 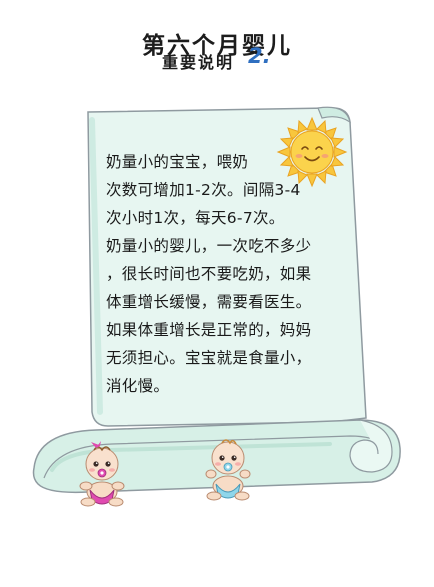 What do you see at coordinates (217, 46) in the screenshot?
I see `page-title: 第六个月婴儿` at bounding box center [217, 46].